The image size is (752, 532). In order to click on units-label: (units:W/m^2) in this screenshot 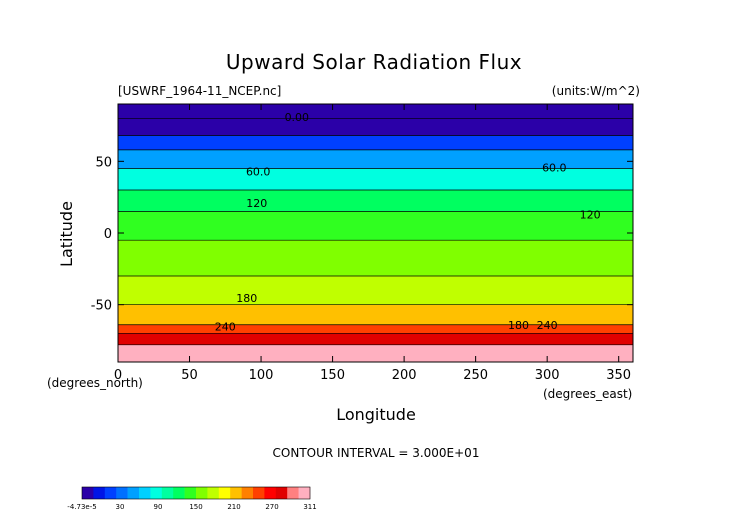, I will do `click(596, 91)`.